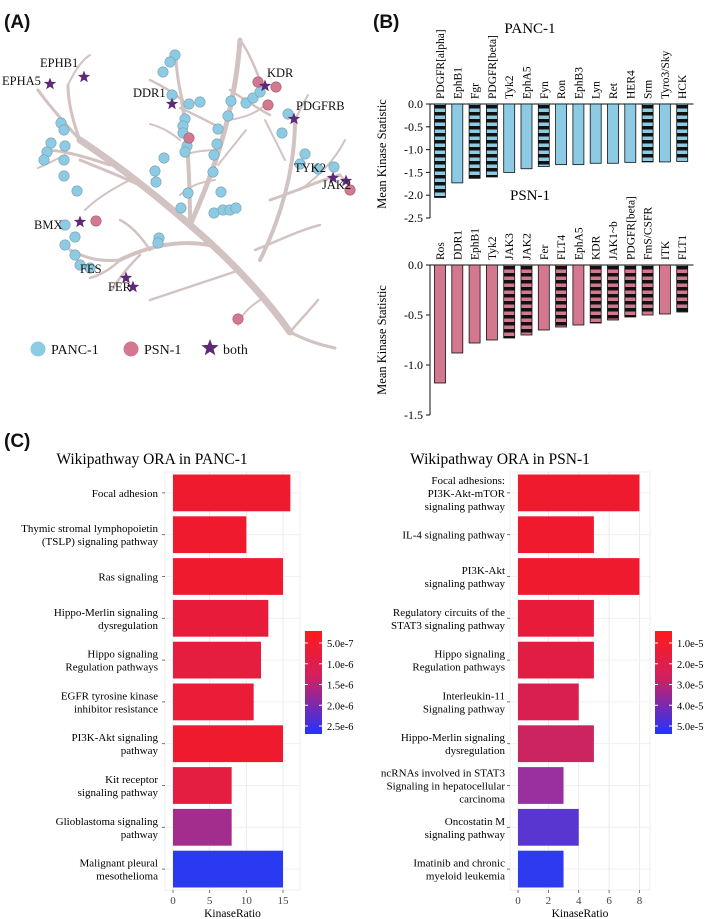 This screenshot has height=919, width=709. Describe the element at coordinates (125, 494) in the screenshot. I see `category-label: Focal adhesion` at that location.